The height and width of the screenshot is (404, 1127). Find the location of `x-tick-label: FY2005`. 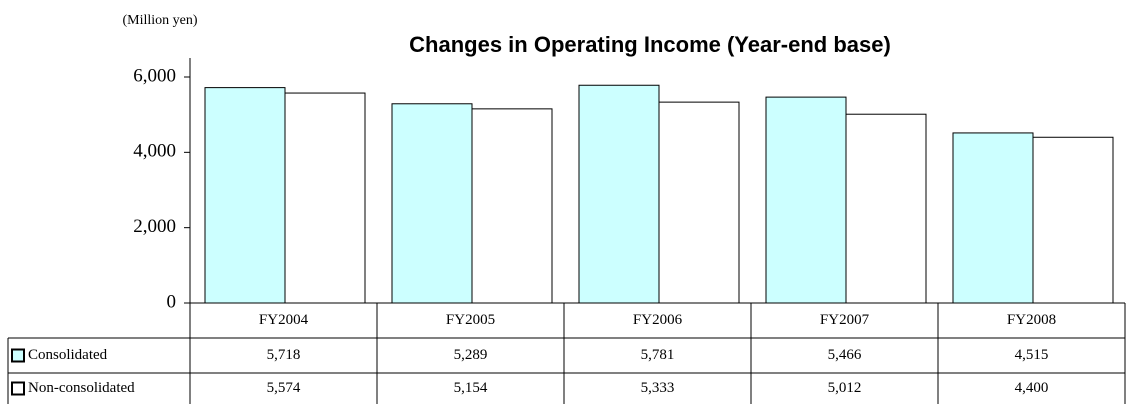

x-tick-label: FY2005 is located at coordinates (470, 320).